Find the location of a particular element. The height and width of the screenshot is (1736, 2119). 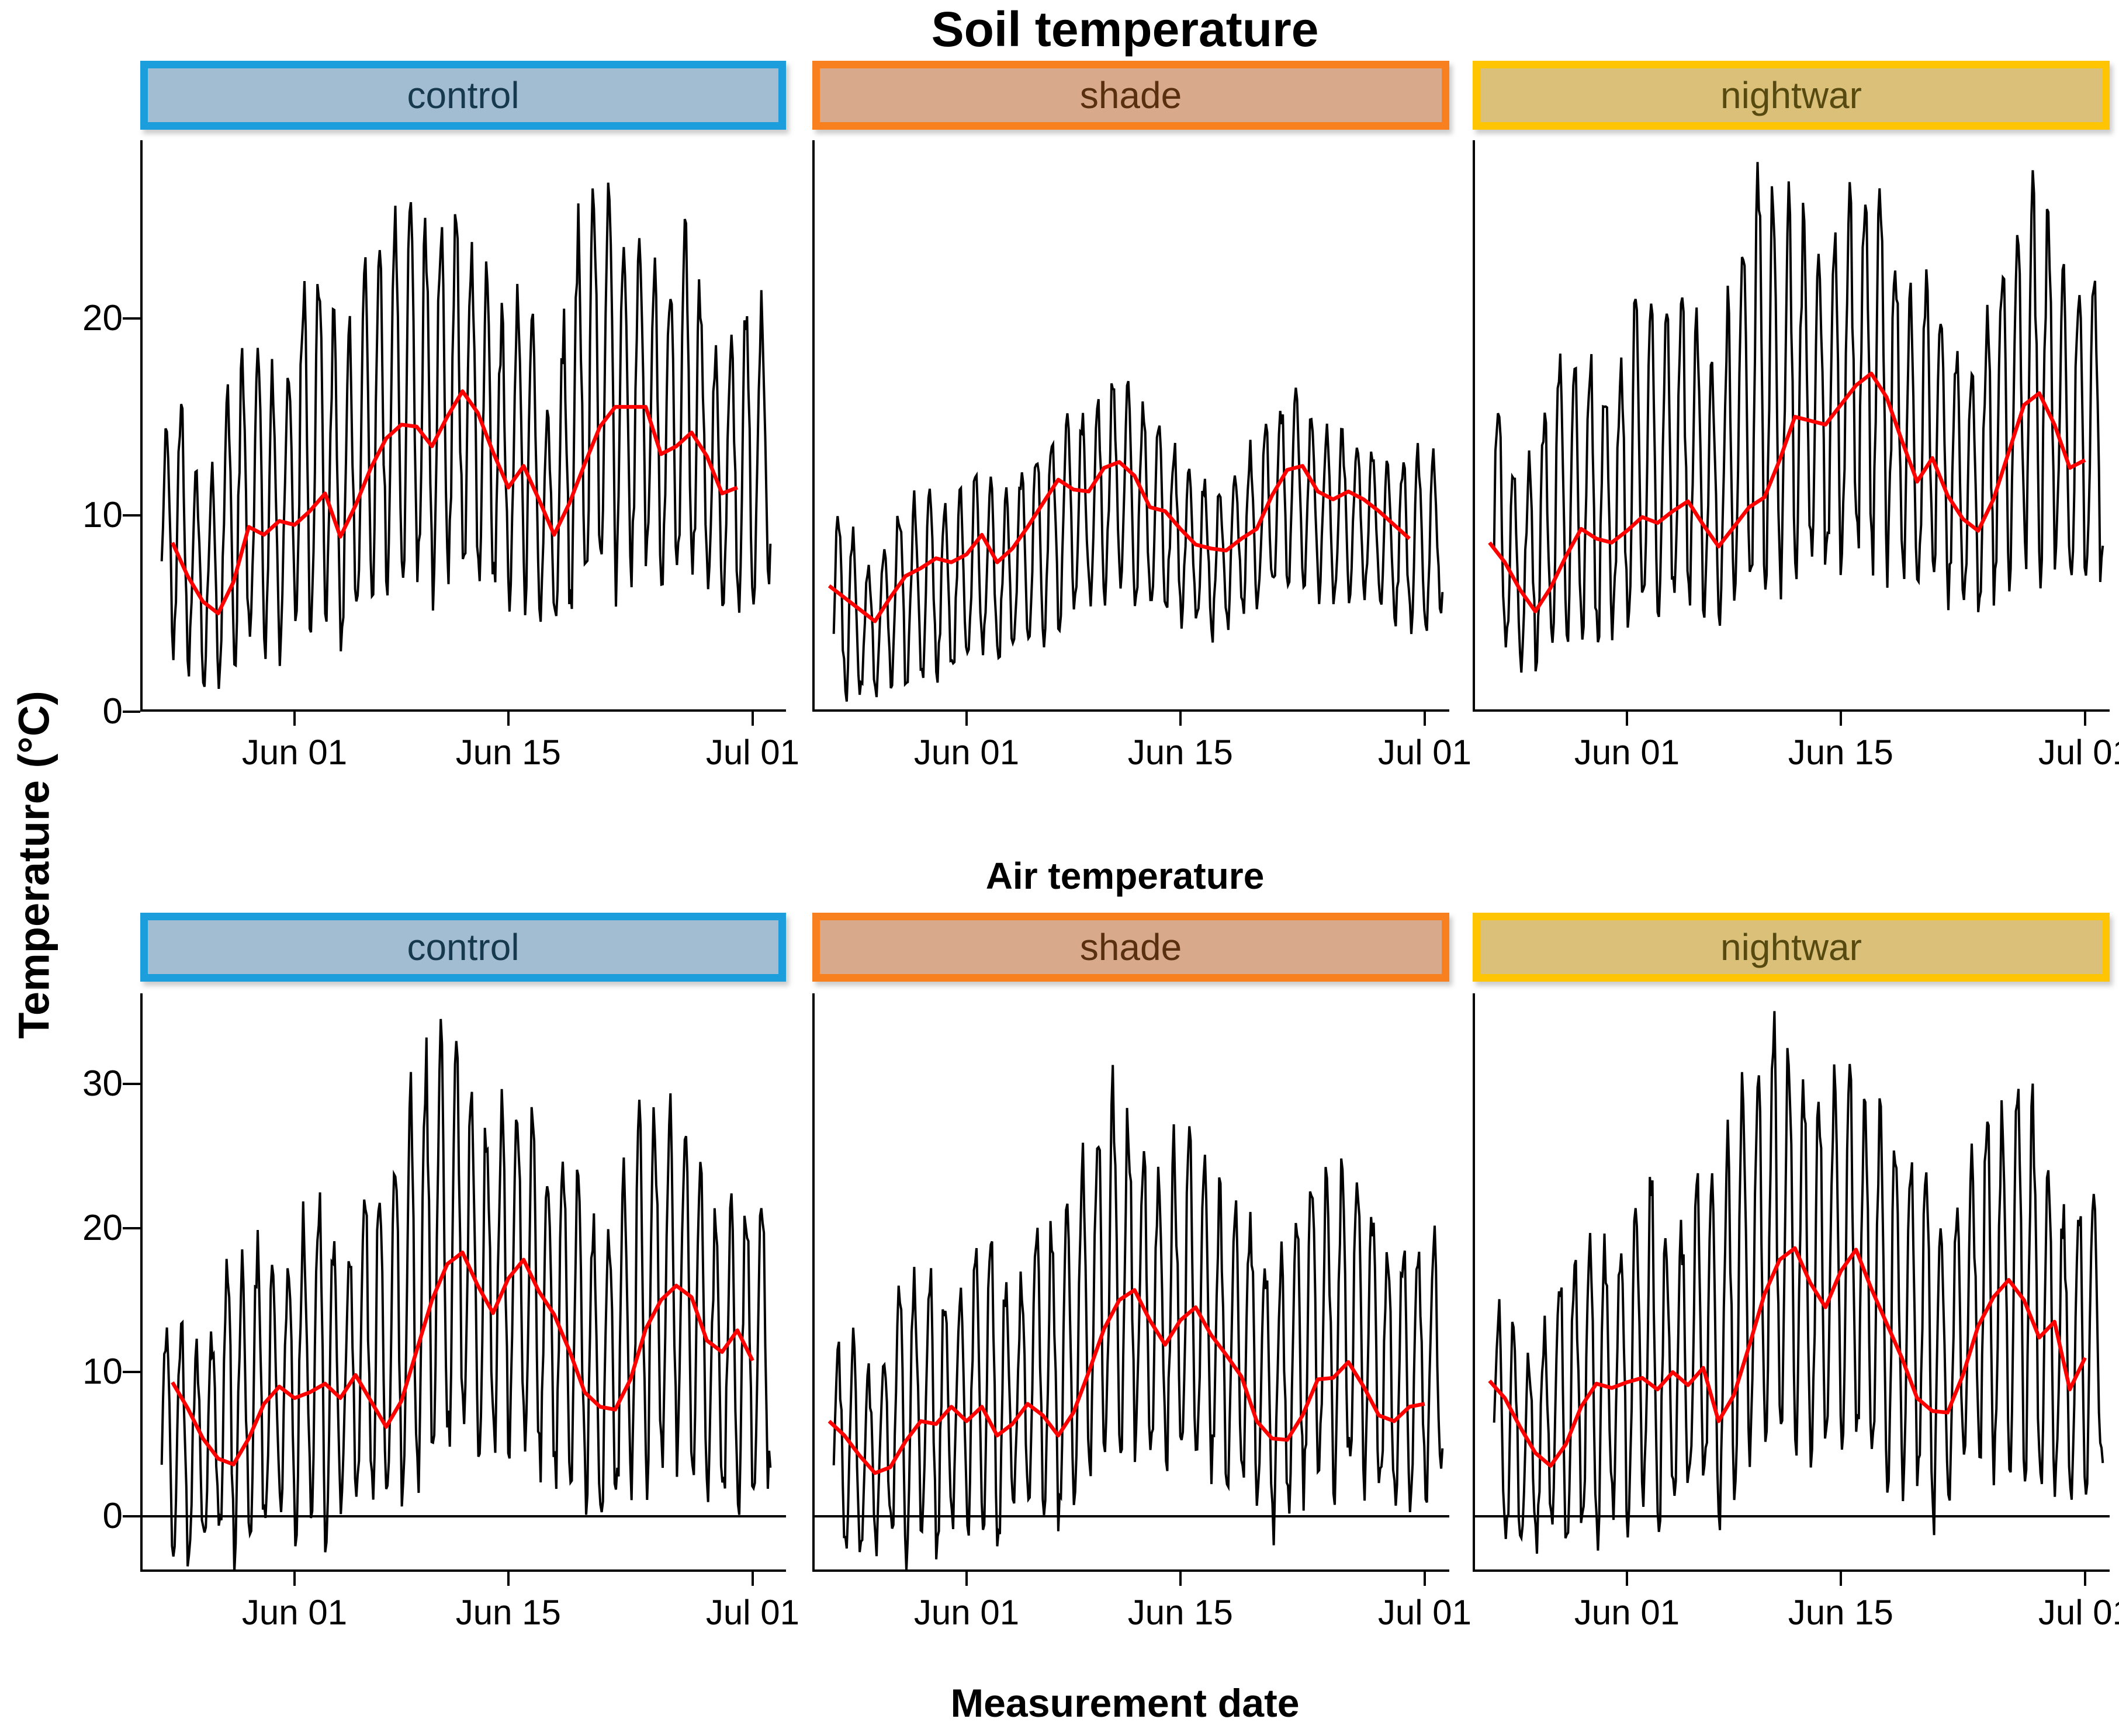

panel-air-nightwar is located at coordinates (1791, 1282).